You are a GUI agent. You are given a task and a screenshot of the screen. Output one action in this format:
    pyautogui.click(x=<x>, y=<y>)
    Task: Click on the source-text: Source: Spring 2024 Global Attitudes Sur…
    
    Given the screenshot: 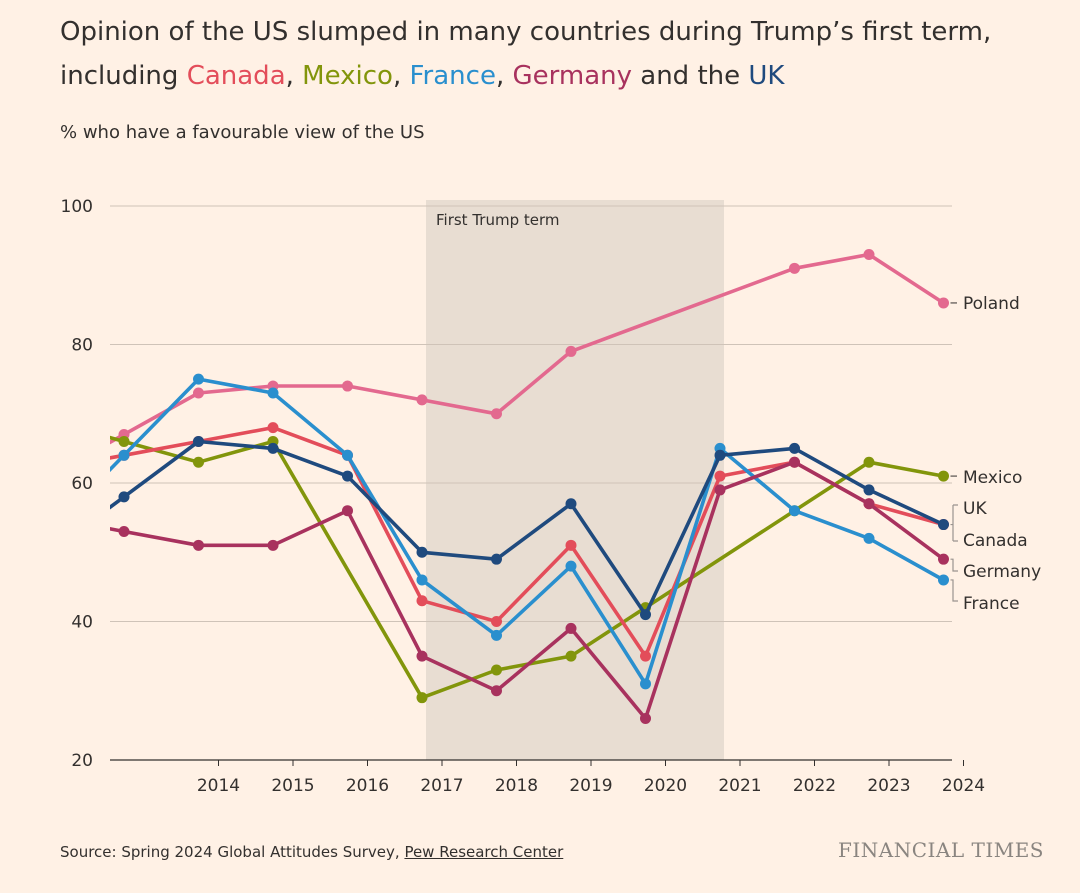 What is the action you would take?
    pyautogui.click(x=232, y=852)
    